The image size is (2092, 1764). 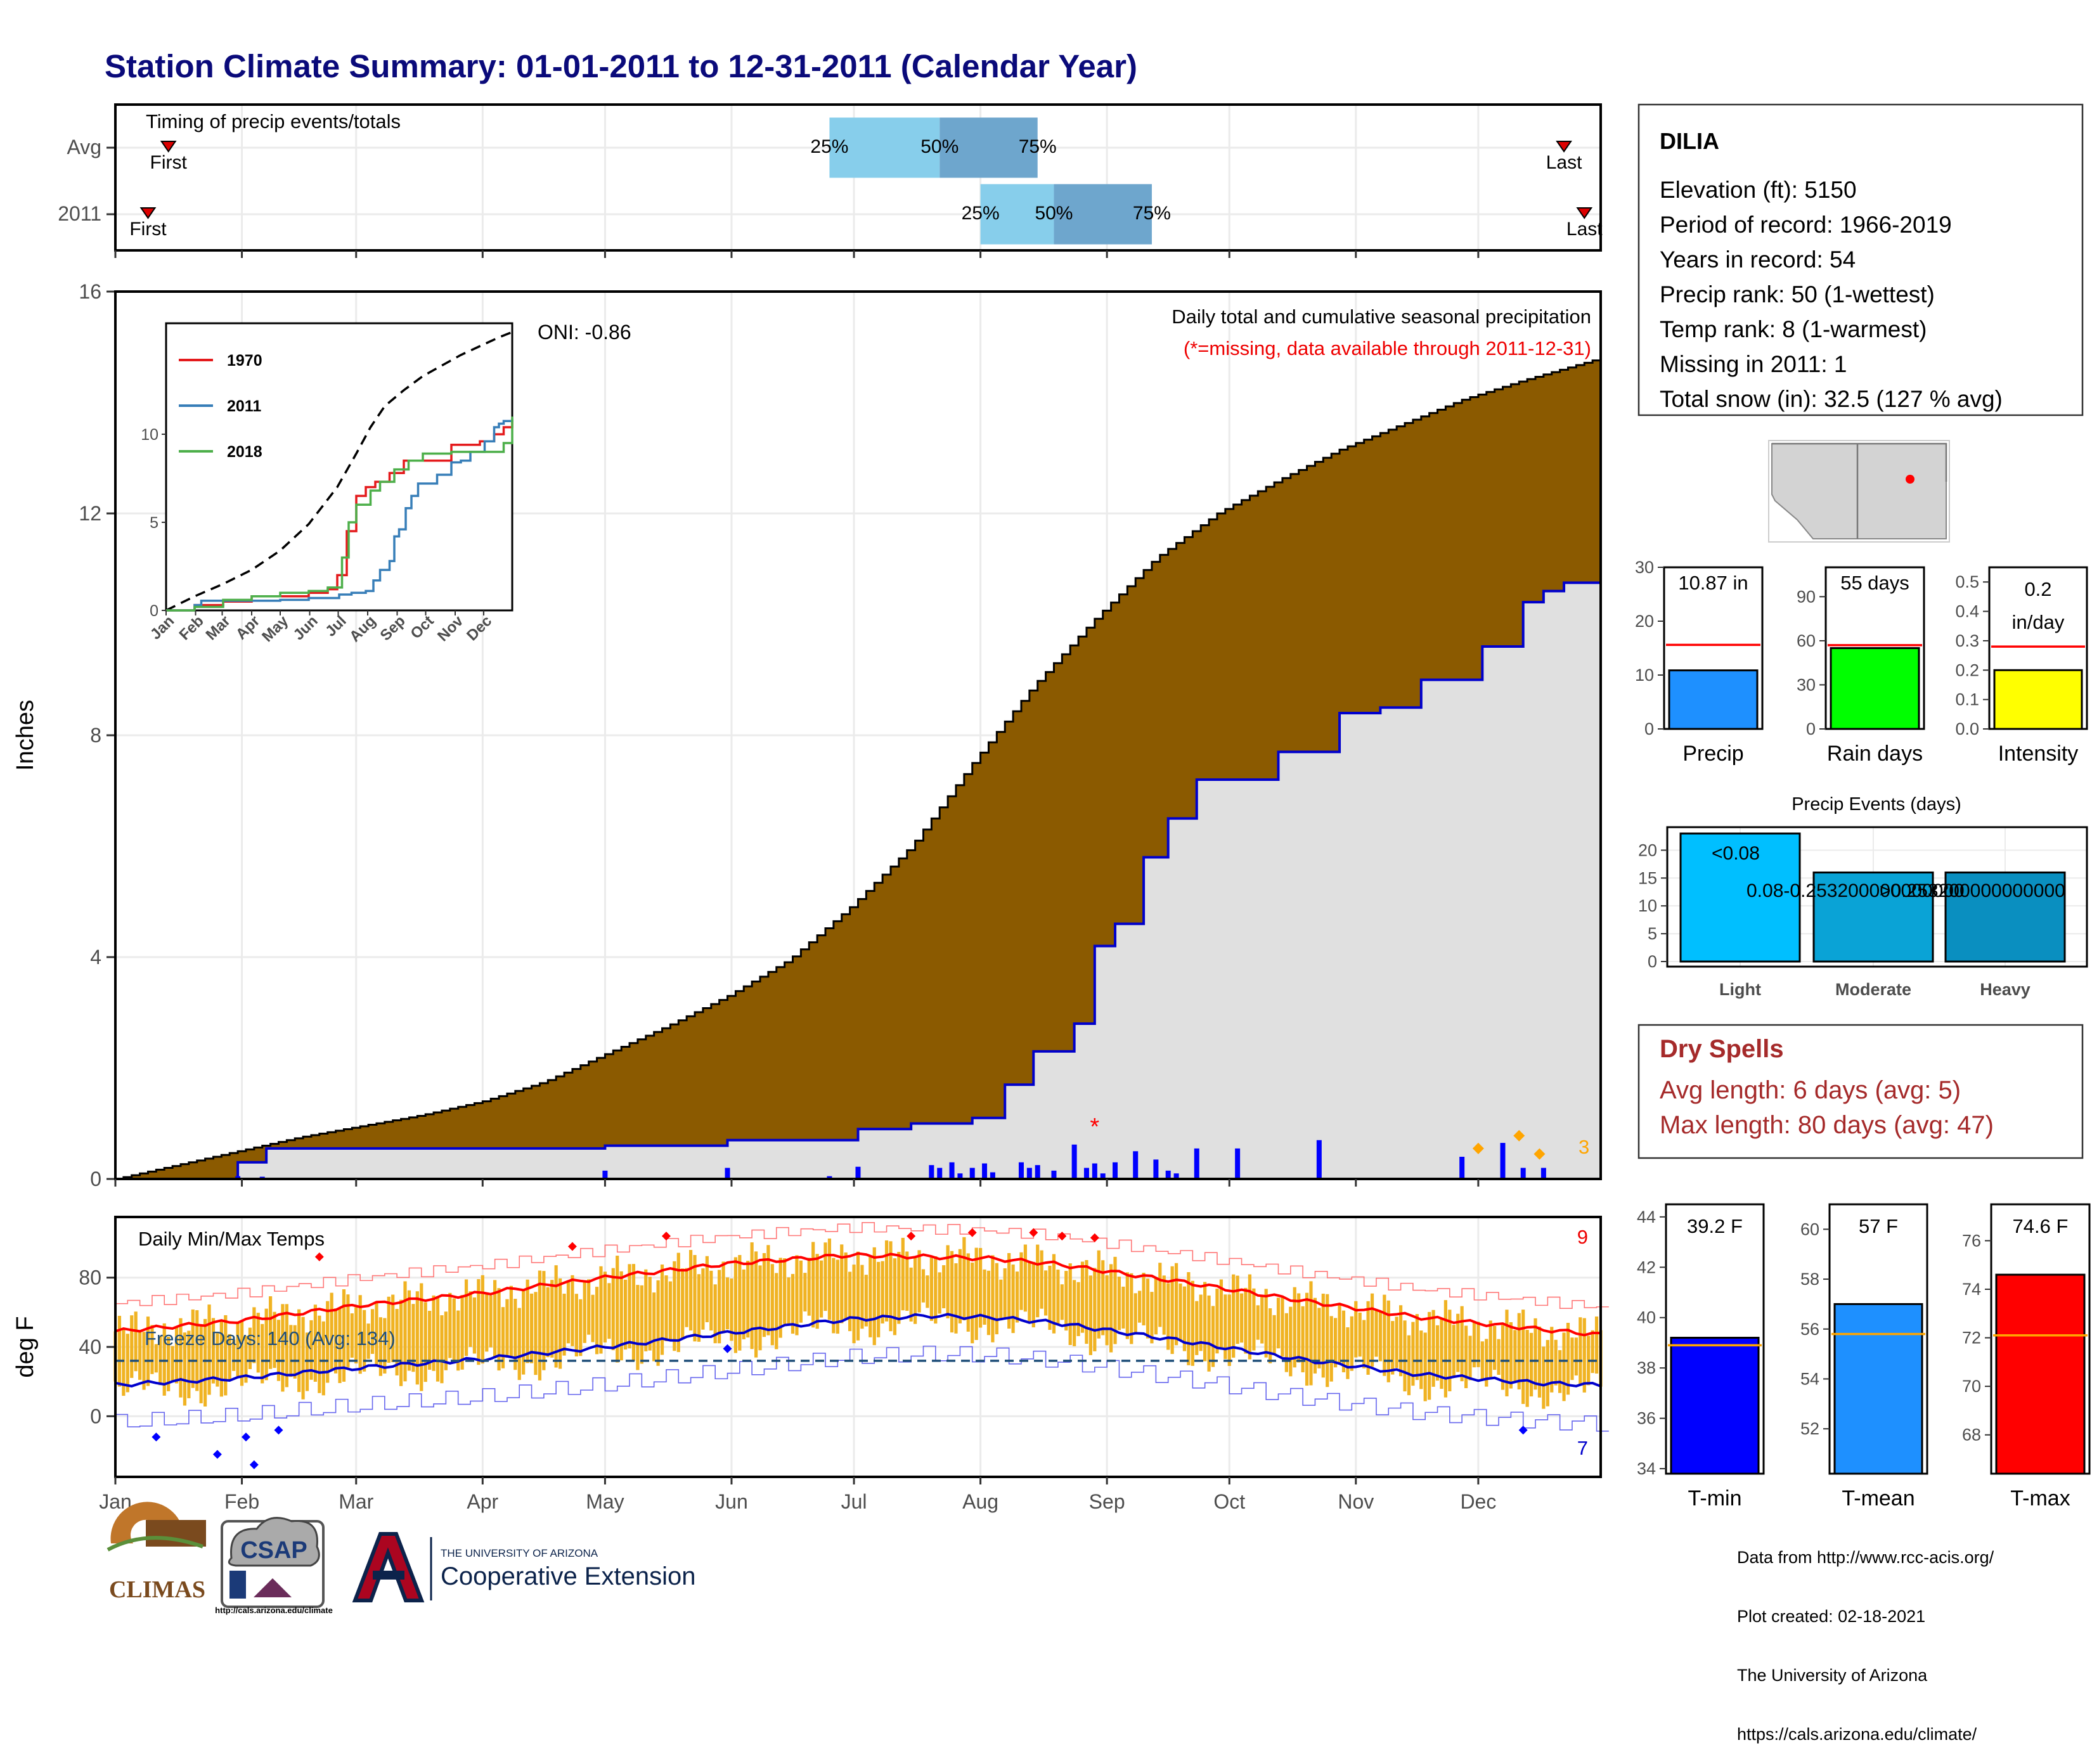 What do you see at coordinates (157, 1589) in the screenshot?
I see `climas-logo-text: CLIMAS` at bounding box center [157, 1589].